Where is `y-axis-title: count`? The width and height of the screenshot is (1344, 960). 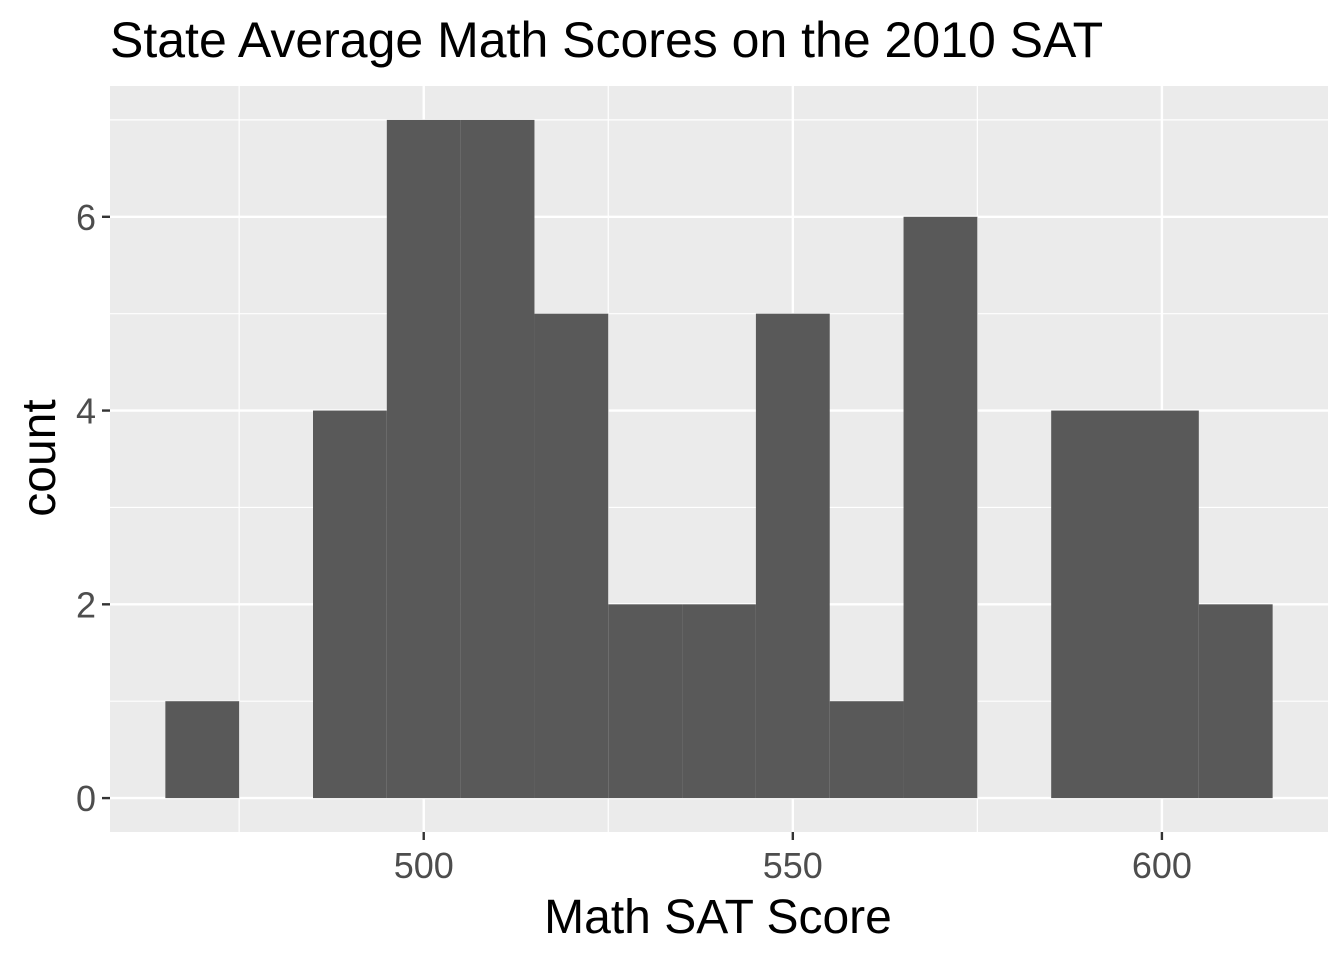 y-axis-title: count is located at coordinates (39, 457).